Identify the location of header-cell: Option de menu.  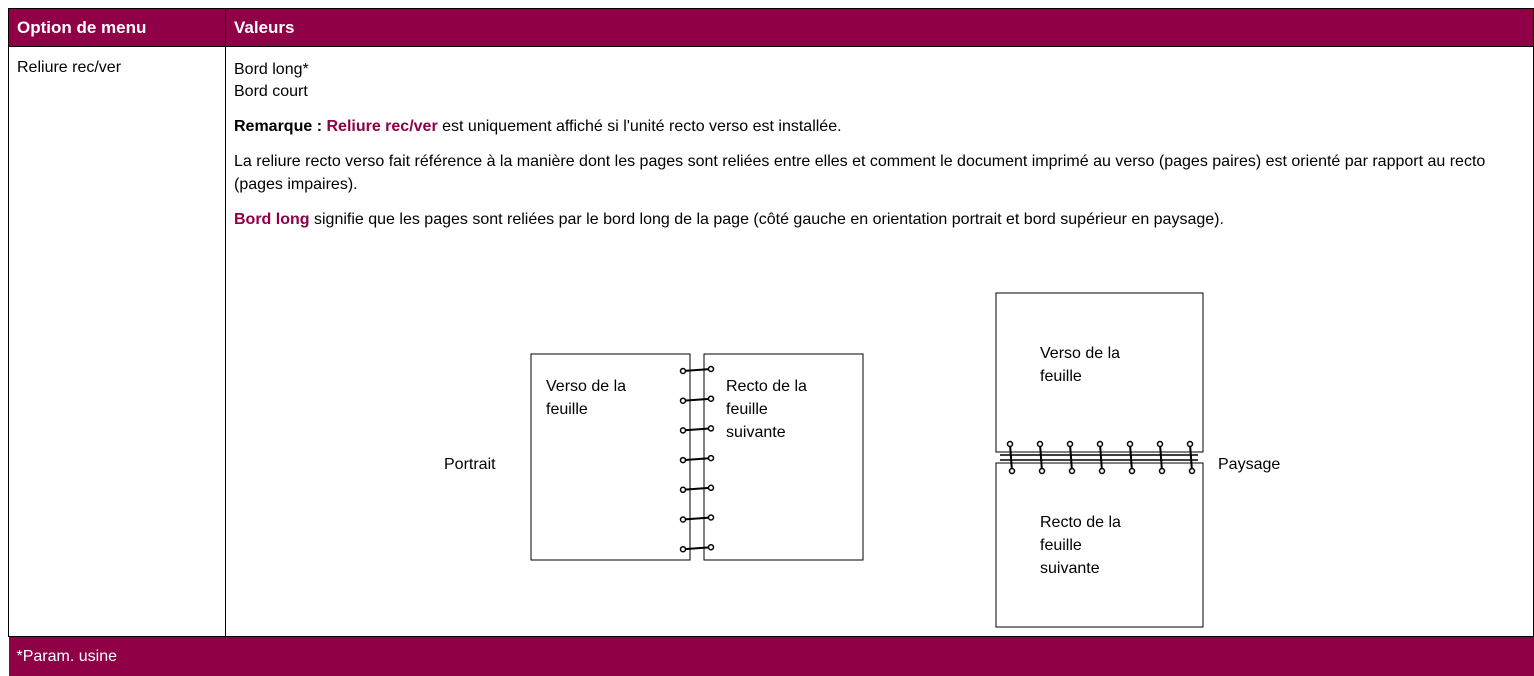
(117, 27).